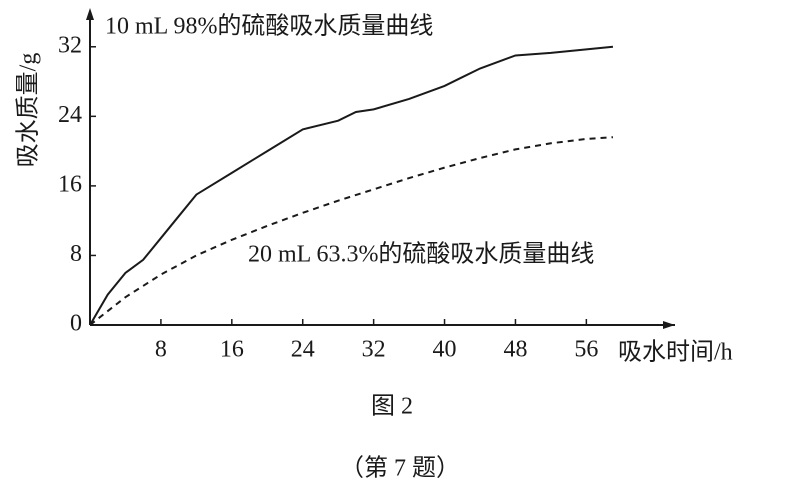  What do you see at coordinates (669, 325) in the screenshot?
I see `x-axis-arrow` at bounding box center [669, 325].